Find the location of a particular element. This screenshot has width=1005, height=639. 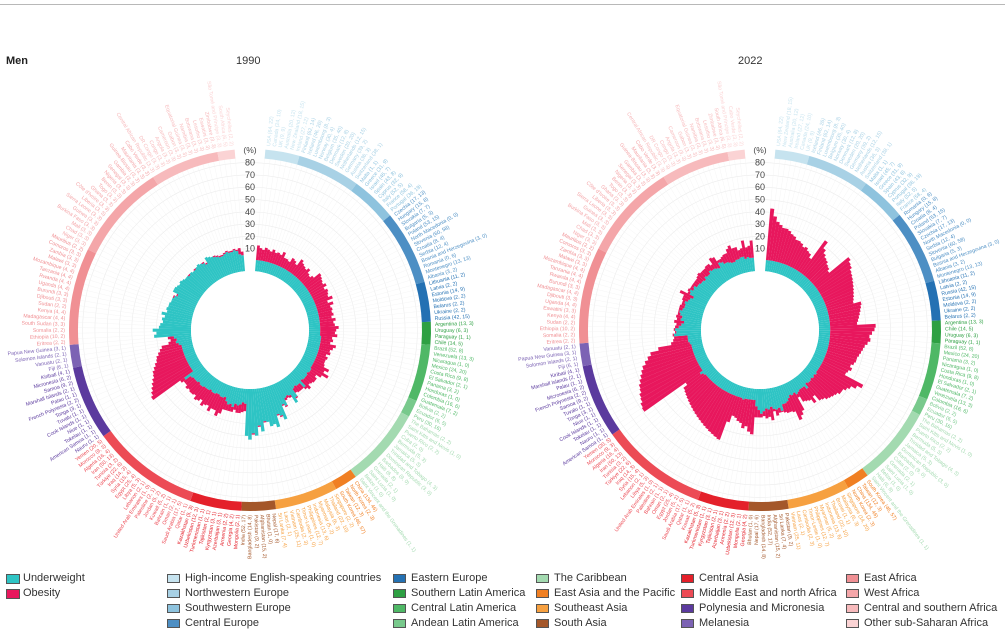

country-label: Nicaragua (1, 0) is located at coordinates (451, 363).